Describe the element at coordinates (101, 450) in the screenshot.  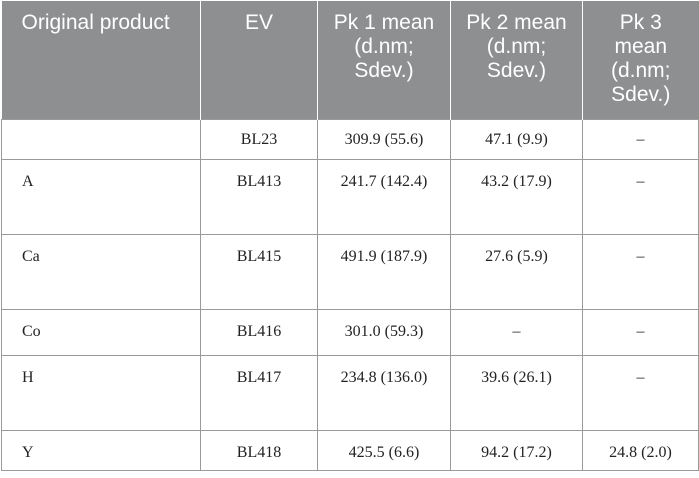
I see `cell-original-product: Y` at that location.